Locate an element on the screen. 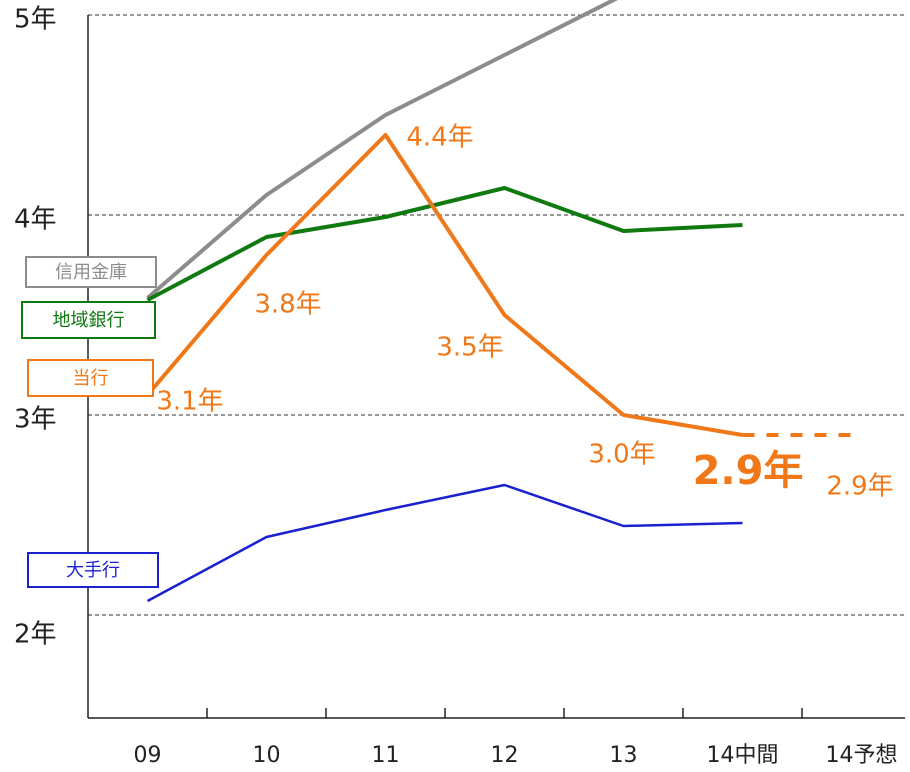  x-tick-label: 11 is located at coordinates (386, 755).